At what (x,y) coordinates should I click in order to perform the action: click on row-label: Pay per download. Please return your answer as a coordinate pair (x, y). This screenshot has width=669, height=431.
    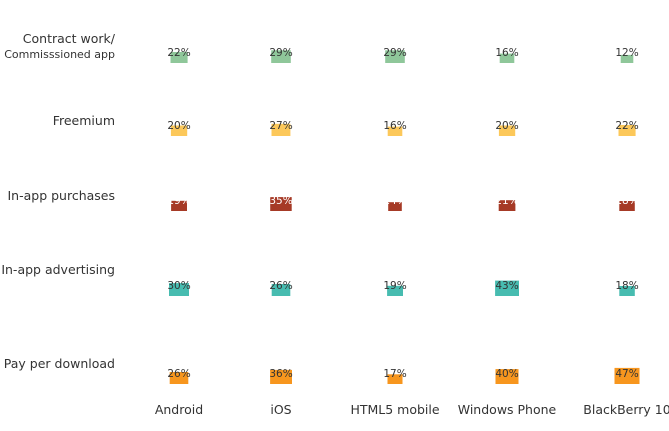
    Looking at the image, I should click on (59, 363).